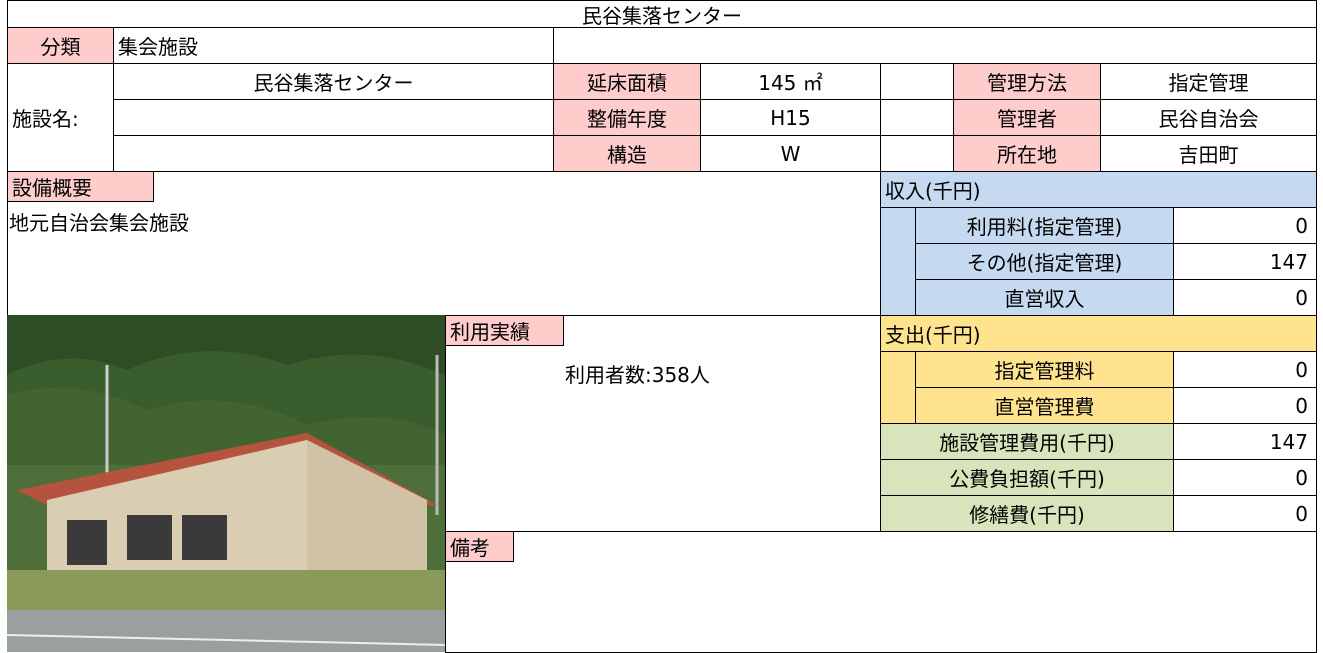 This screenshot has width=1323, height=653. Describe the element at coordinates (1027, 153) in the screenshot. I see `detail-label: 所在地` at that location.